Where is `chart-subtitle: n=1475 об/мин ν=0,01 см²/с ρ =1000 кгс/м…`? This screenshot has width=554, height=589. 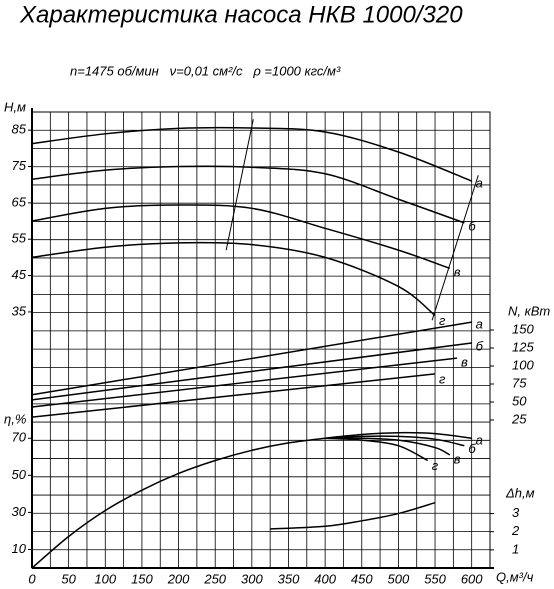
chart-subtitle: n=1475 об/мин ν=0,01 см²/с ρ =1000 кгс/м… is located at coordinates (205, 70).